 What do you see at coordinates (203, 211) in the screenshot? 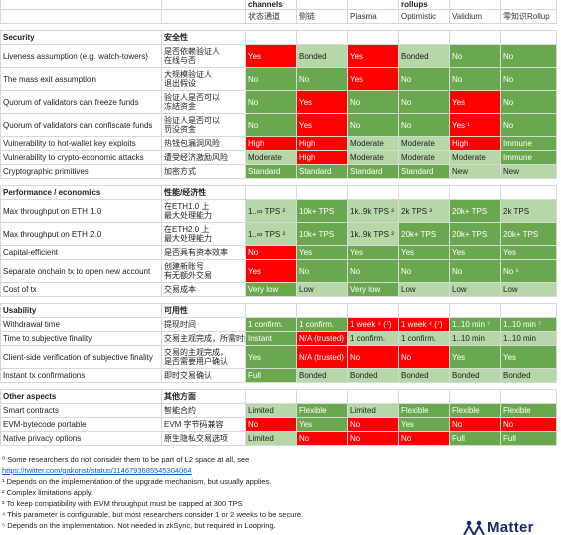
I see `row-label-cn: 在ETH1.0 上最大处理能力` at bounding box center [203, 211].